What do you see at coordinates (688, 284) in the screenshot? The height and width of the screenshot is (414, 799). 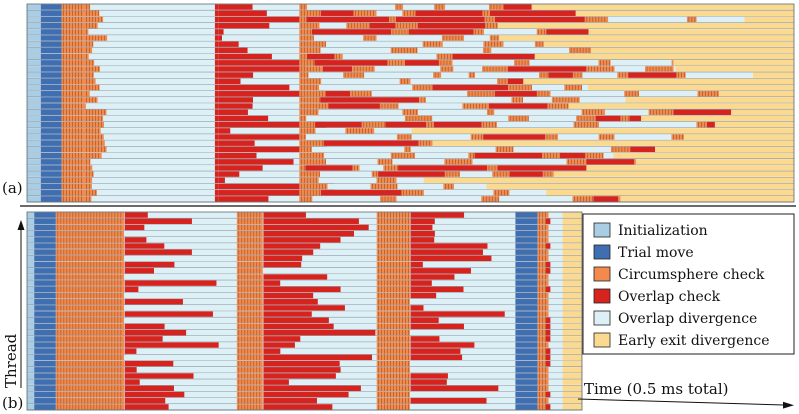 I see `legend-frame` at bounding box center [688, 284].